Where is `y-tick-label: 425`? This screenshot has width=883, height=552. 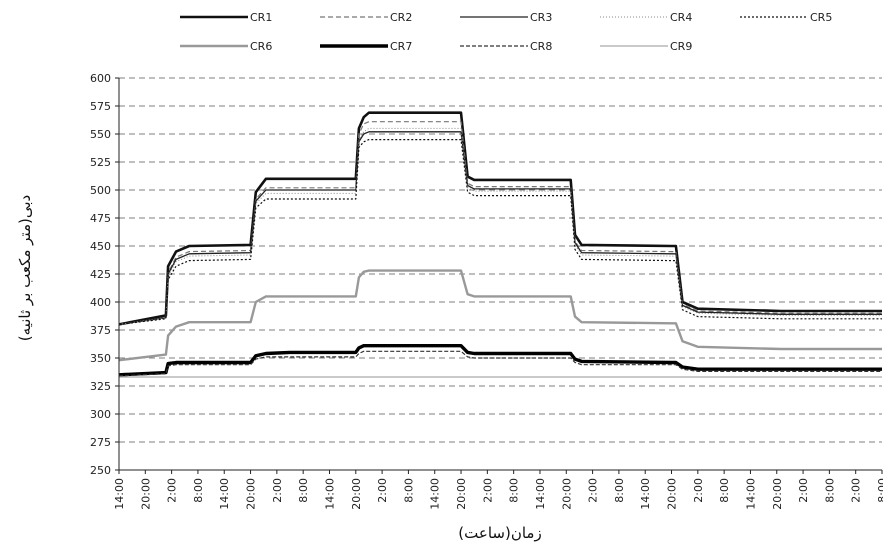 y-tick-label: 425 is located at coordinates (100, 274).